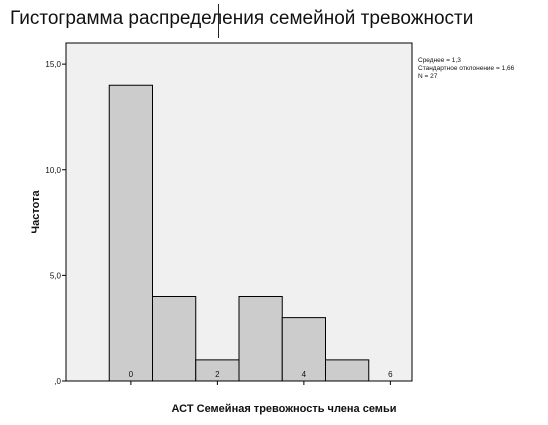 The width and height of the screenshot is (548, 425). What do you see at coordinates (428, 76) in the screenshot?
I see `stats-n: N = 27` at bounding box center [428, 76].